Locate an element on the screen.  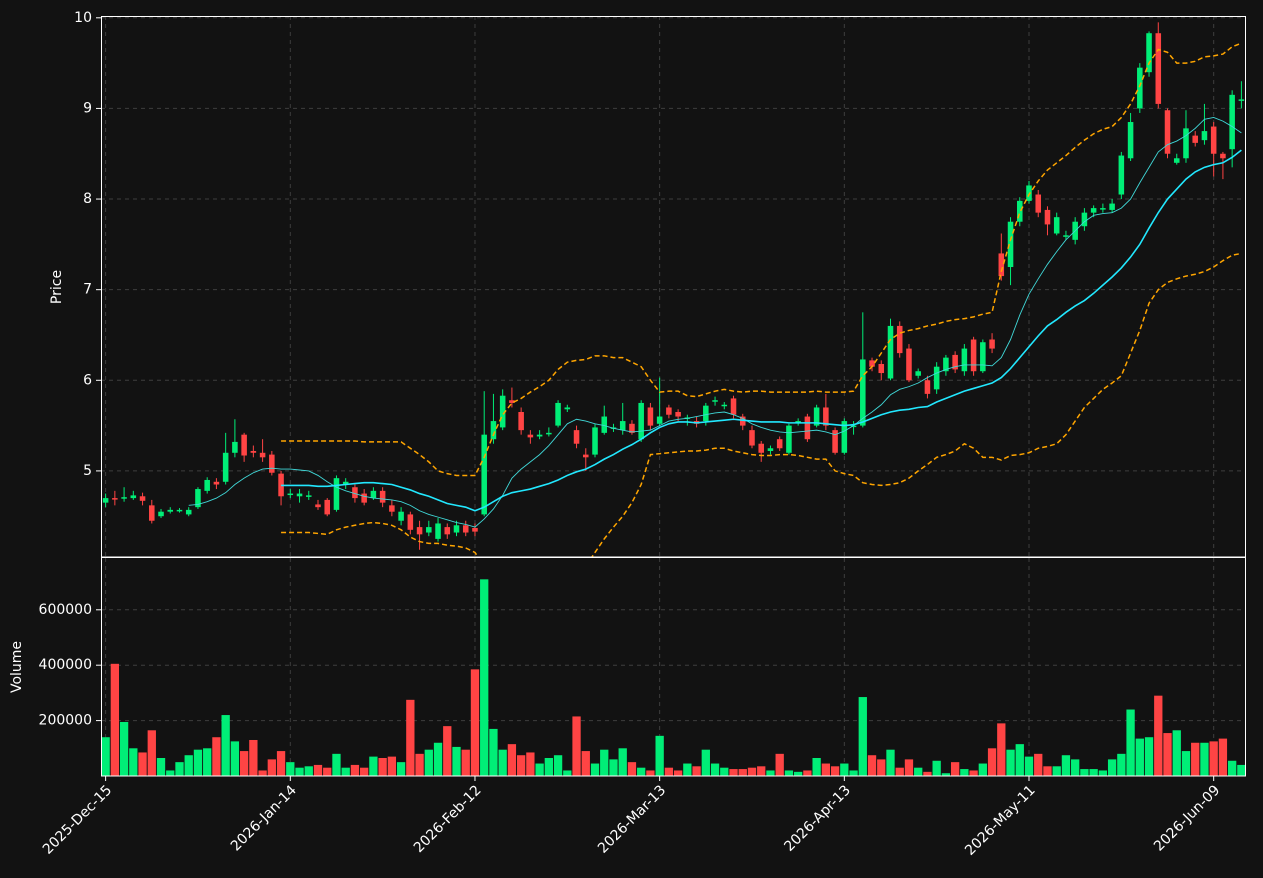
y-tick-label: 10 is located at coordinates (83, 18).